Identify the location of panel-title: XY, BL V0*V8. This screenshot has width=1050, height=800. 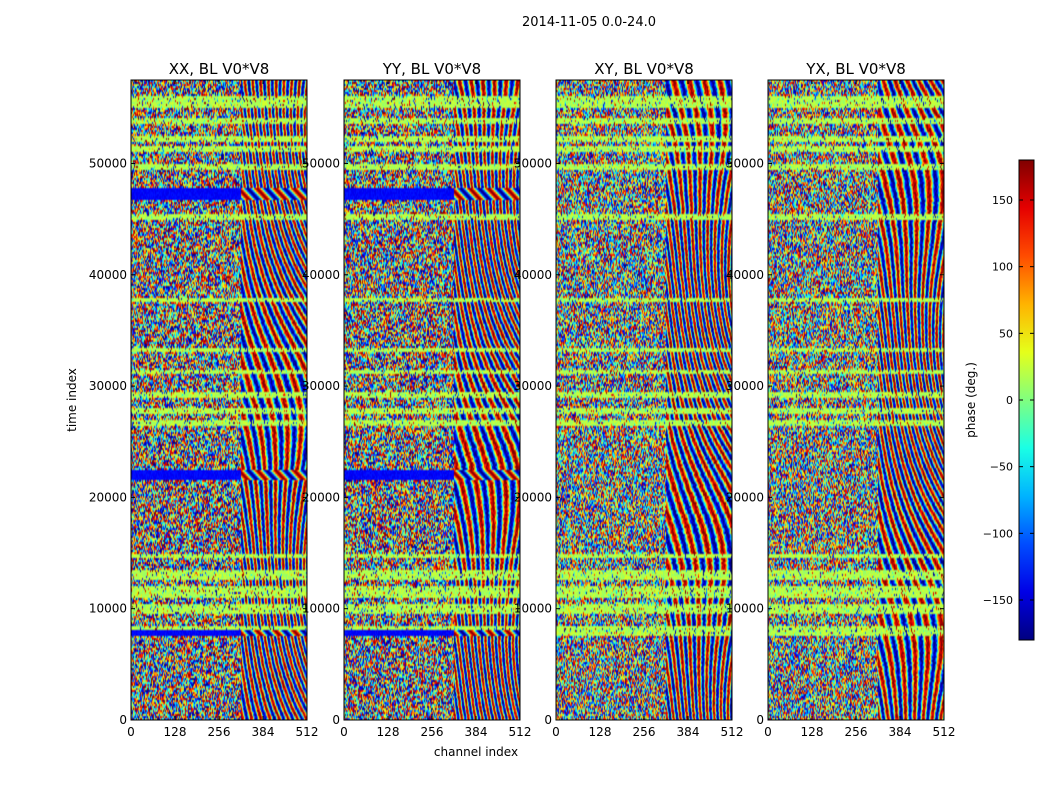
(644, 69).